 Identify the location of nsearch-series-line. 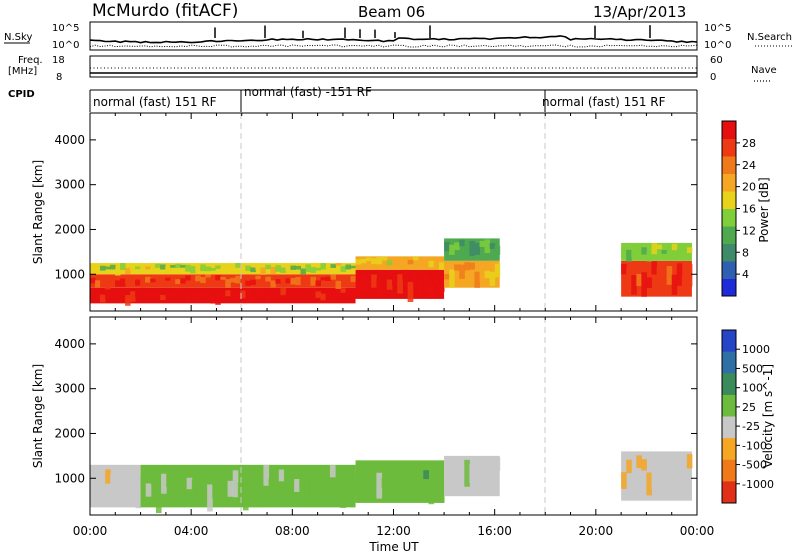
(393, 46).